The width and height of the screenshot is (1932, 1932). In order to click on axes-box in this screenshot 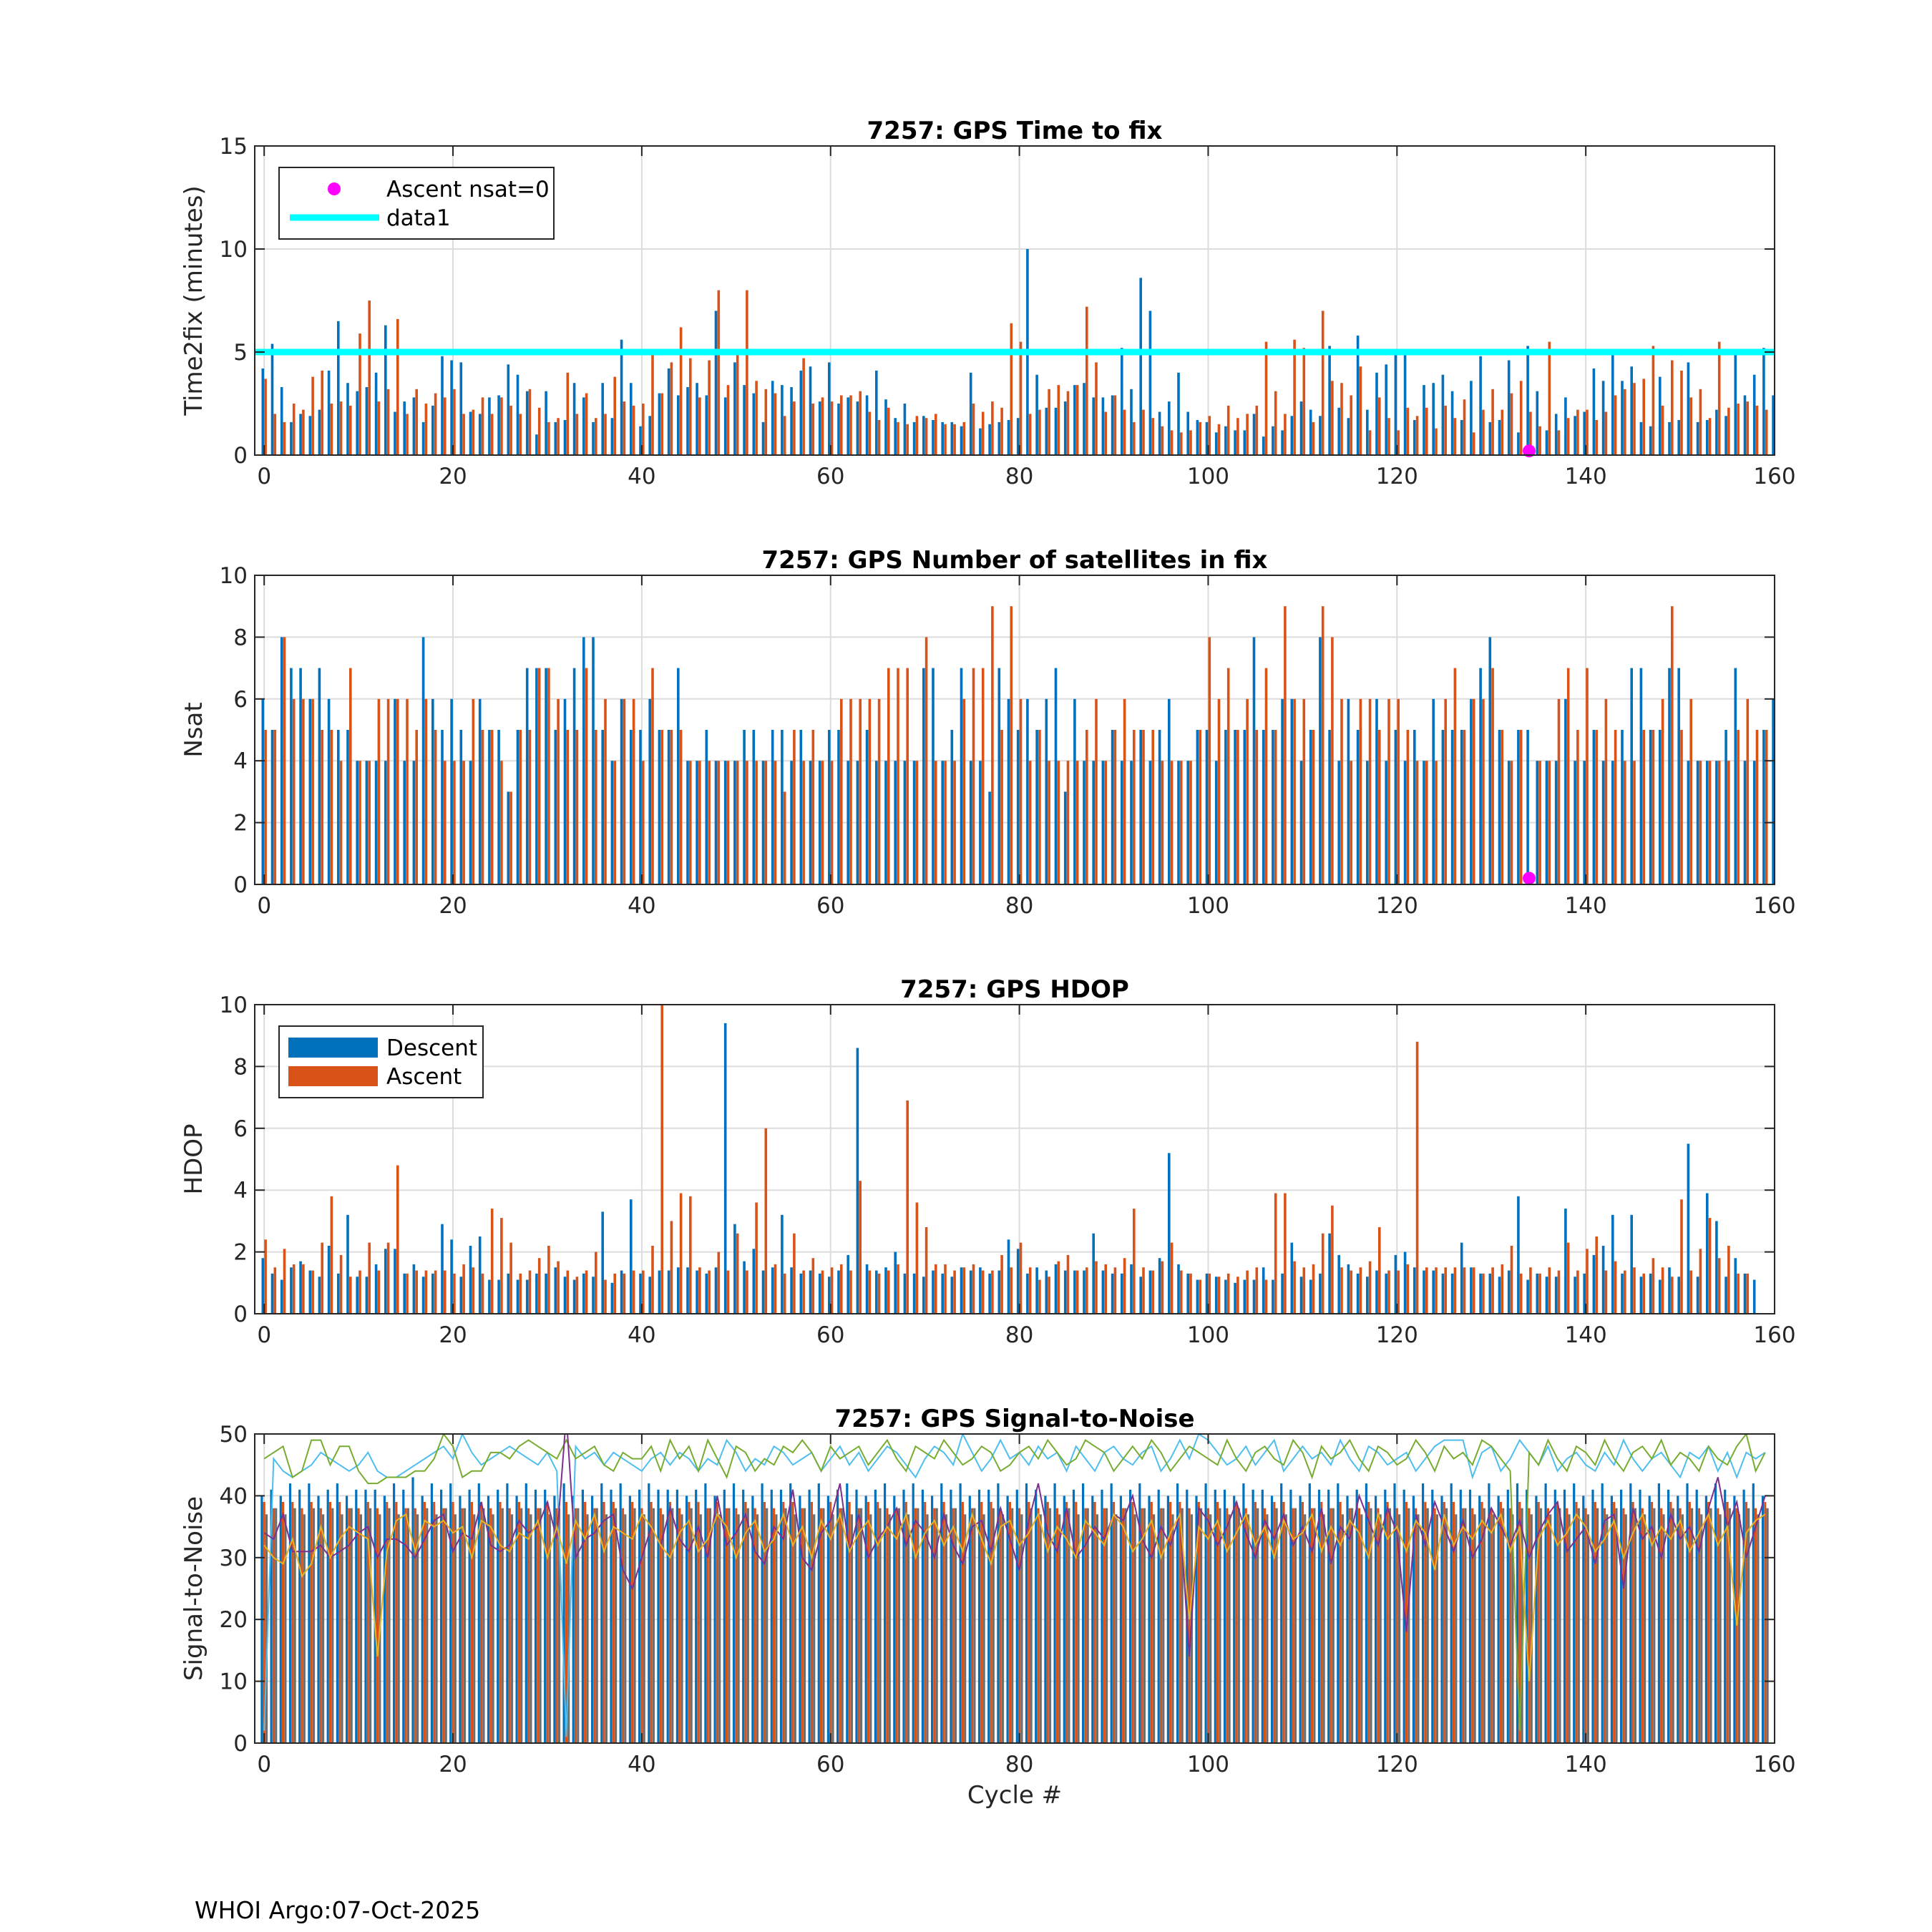, I will do `click(1014, 300)`.